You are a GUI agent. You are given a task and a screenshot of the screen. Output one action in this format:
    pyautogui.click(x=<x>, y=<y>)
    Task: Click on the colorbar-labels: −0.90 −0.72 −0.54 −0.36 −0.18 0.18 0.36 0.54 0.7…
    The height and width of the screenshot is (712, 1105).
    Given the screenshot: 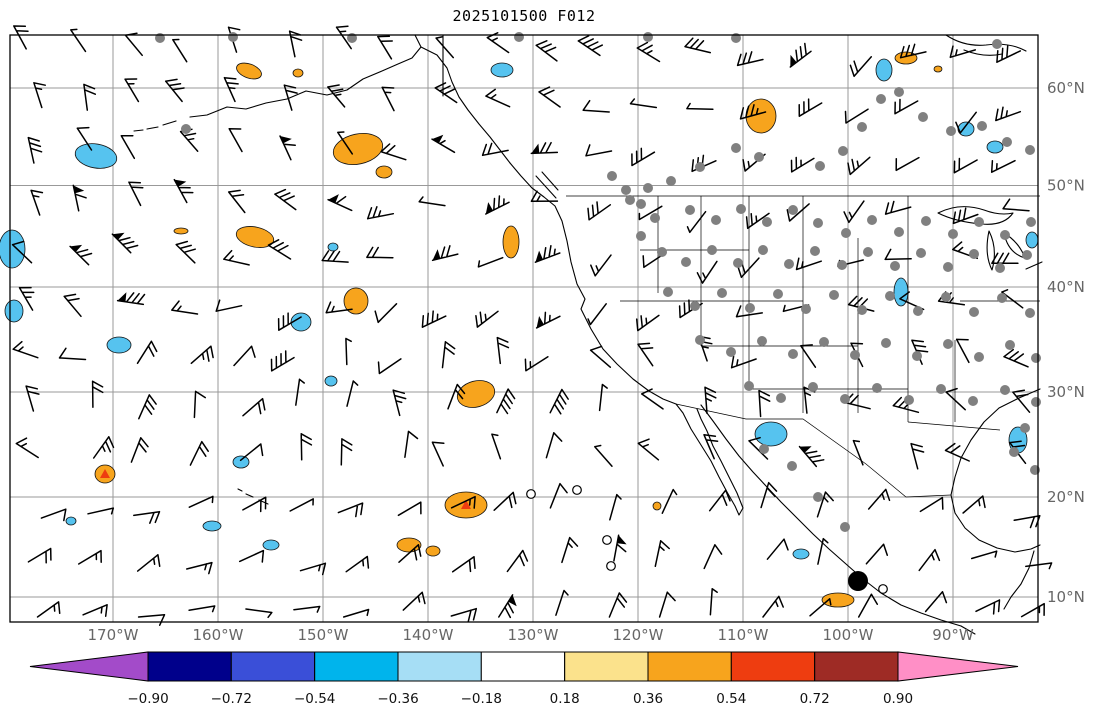 What is the action you would take?
    pyautogui.click(x=520, y=699)
    